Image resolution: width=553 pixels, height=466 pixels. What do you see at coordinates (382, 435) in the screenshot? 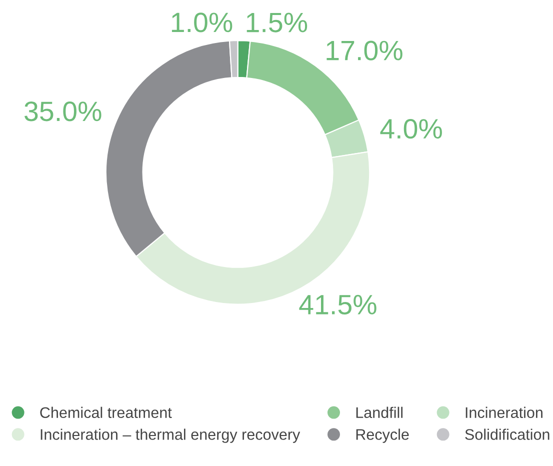
I see `legend-label: Recycle` at bounding box center [382, 435].